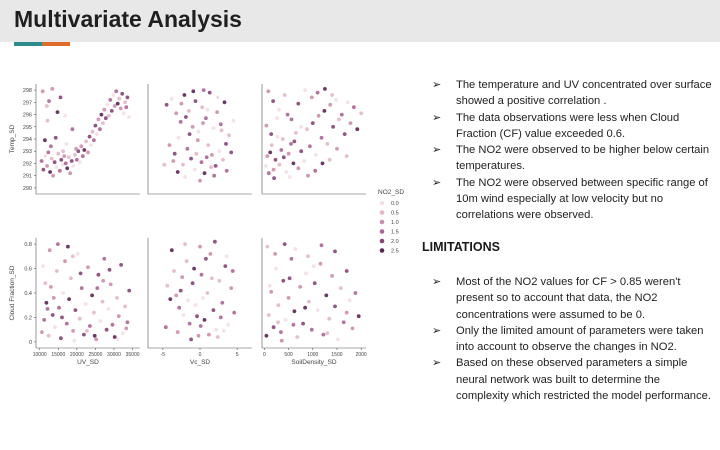 The width and height of the screenshot is (720, 450). What do you see at coordinates (395, 252) in the screenshot?
I see `legend-label: 2.5` at bounding box center [395, 252].